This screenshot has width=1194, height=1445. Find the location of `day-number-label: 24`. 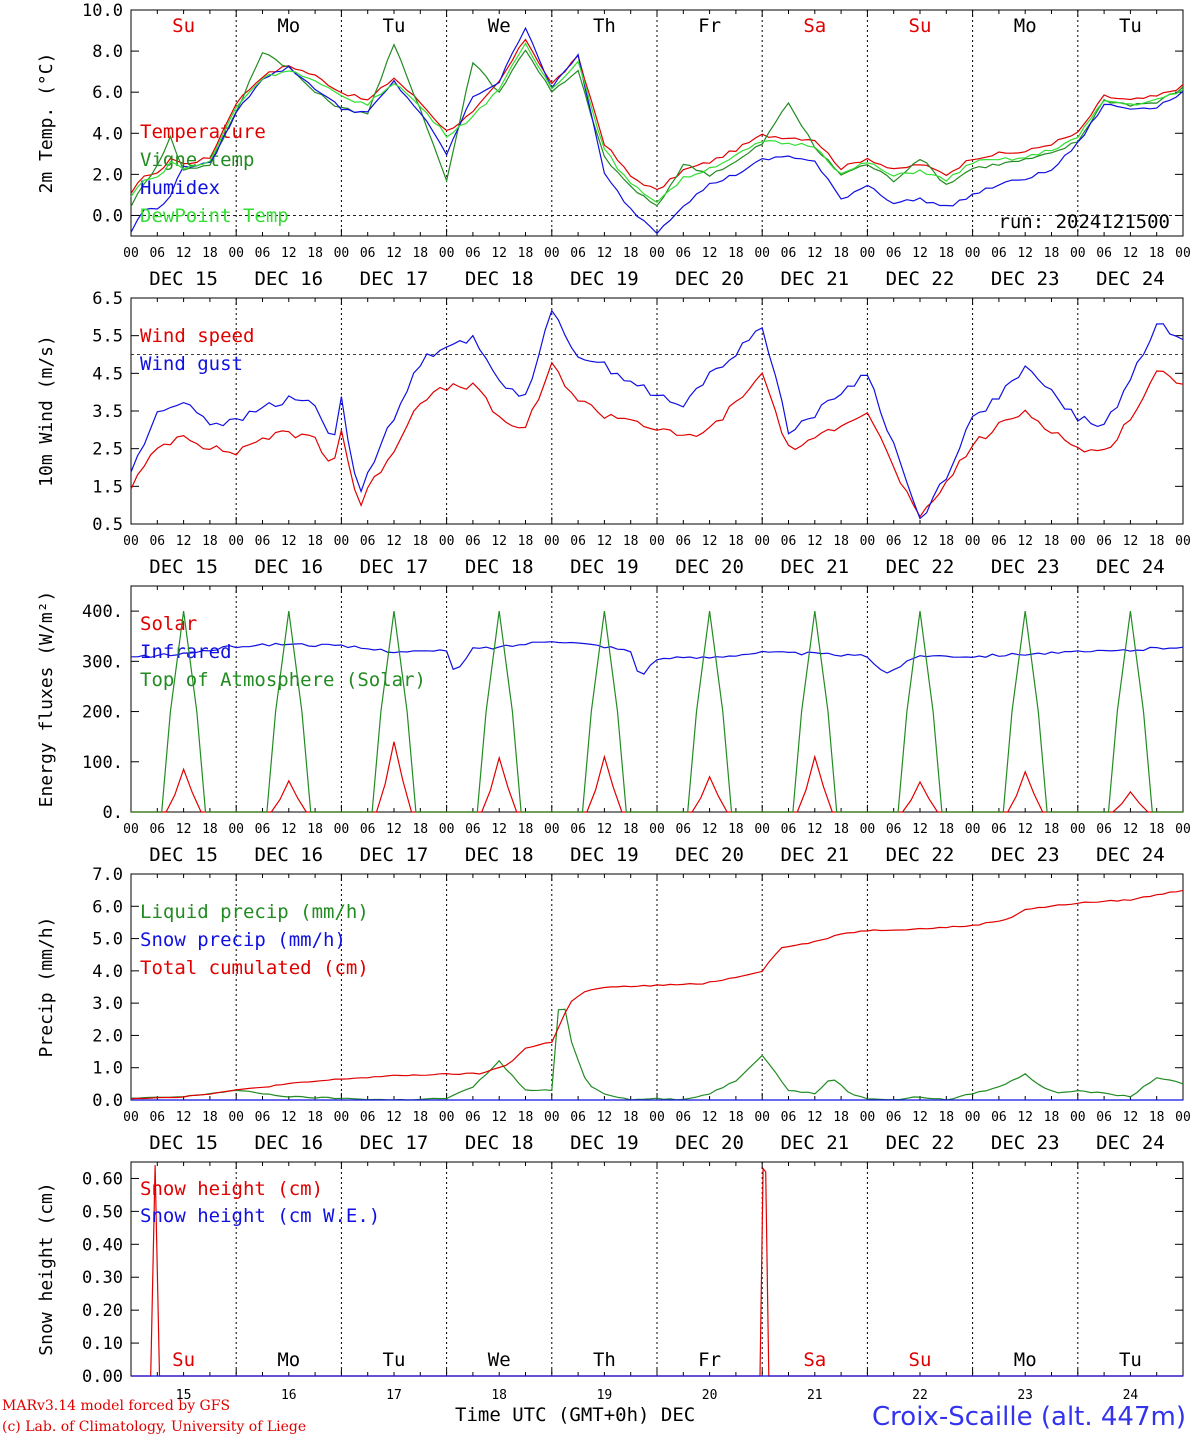

day-number-label: 24 is located at coordinates (1131, 1395).